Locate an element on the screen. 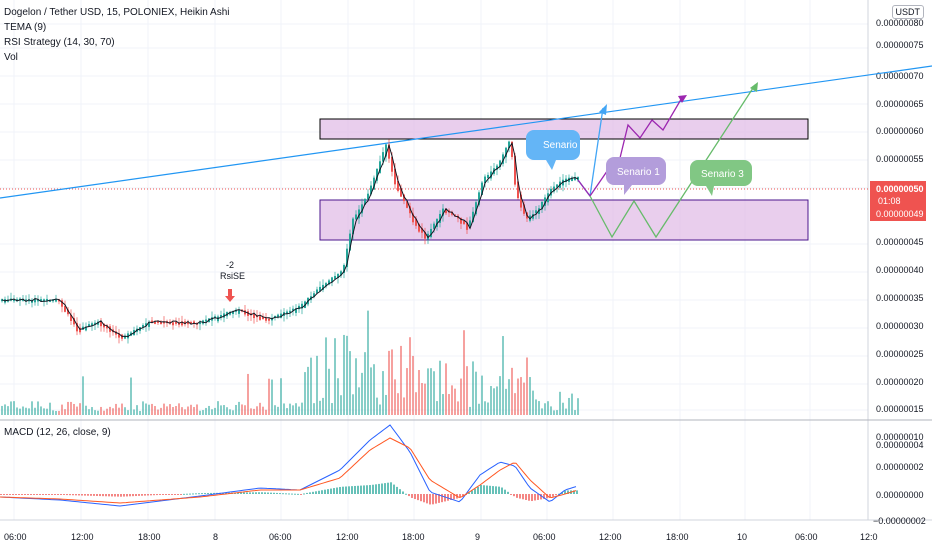 The image size is (932, 550). scenario3-path is located at coordinates (672, 161).